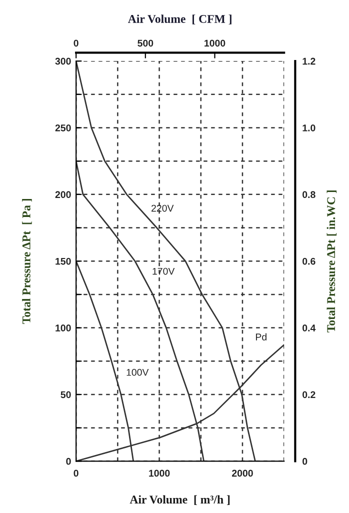 The image size is (349, 513). I want to click on y-axis-title: Total Pressure ΔPt [ Pa ], so click(27, 261).